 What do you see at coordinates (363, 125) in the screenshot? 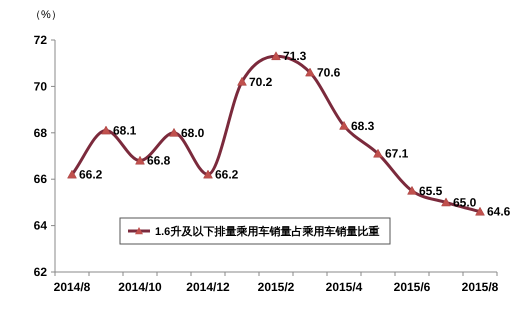
I see `data-label: 68.3` at bounding box center [363, 125].